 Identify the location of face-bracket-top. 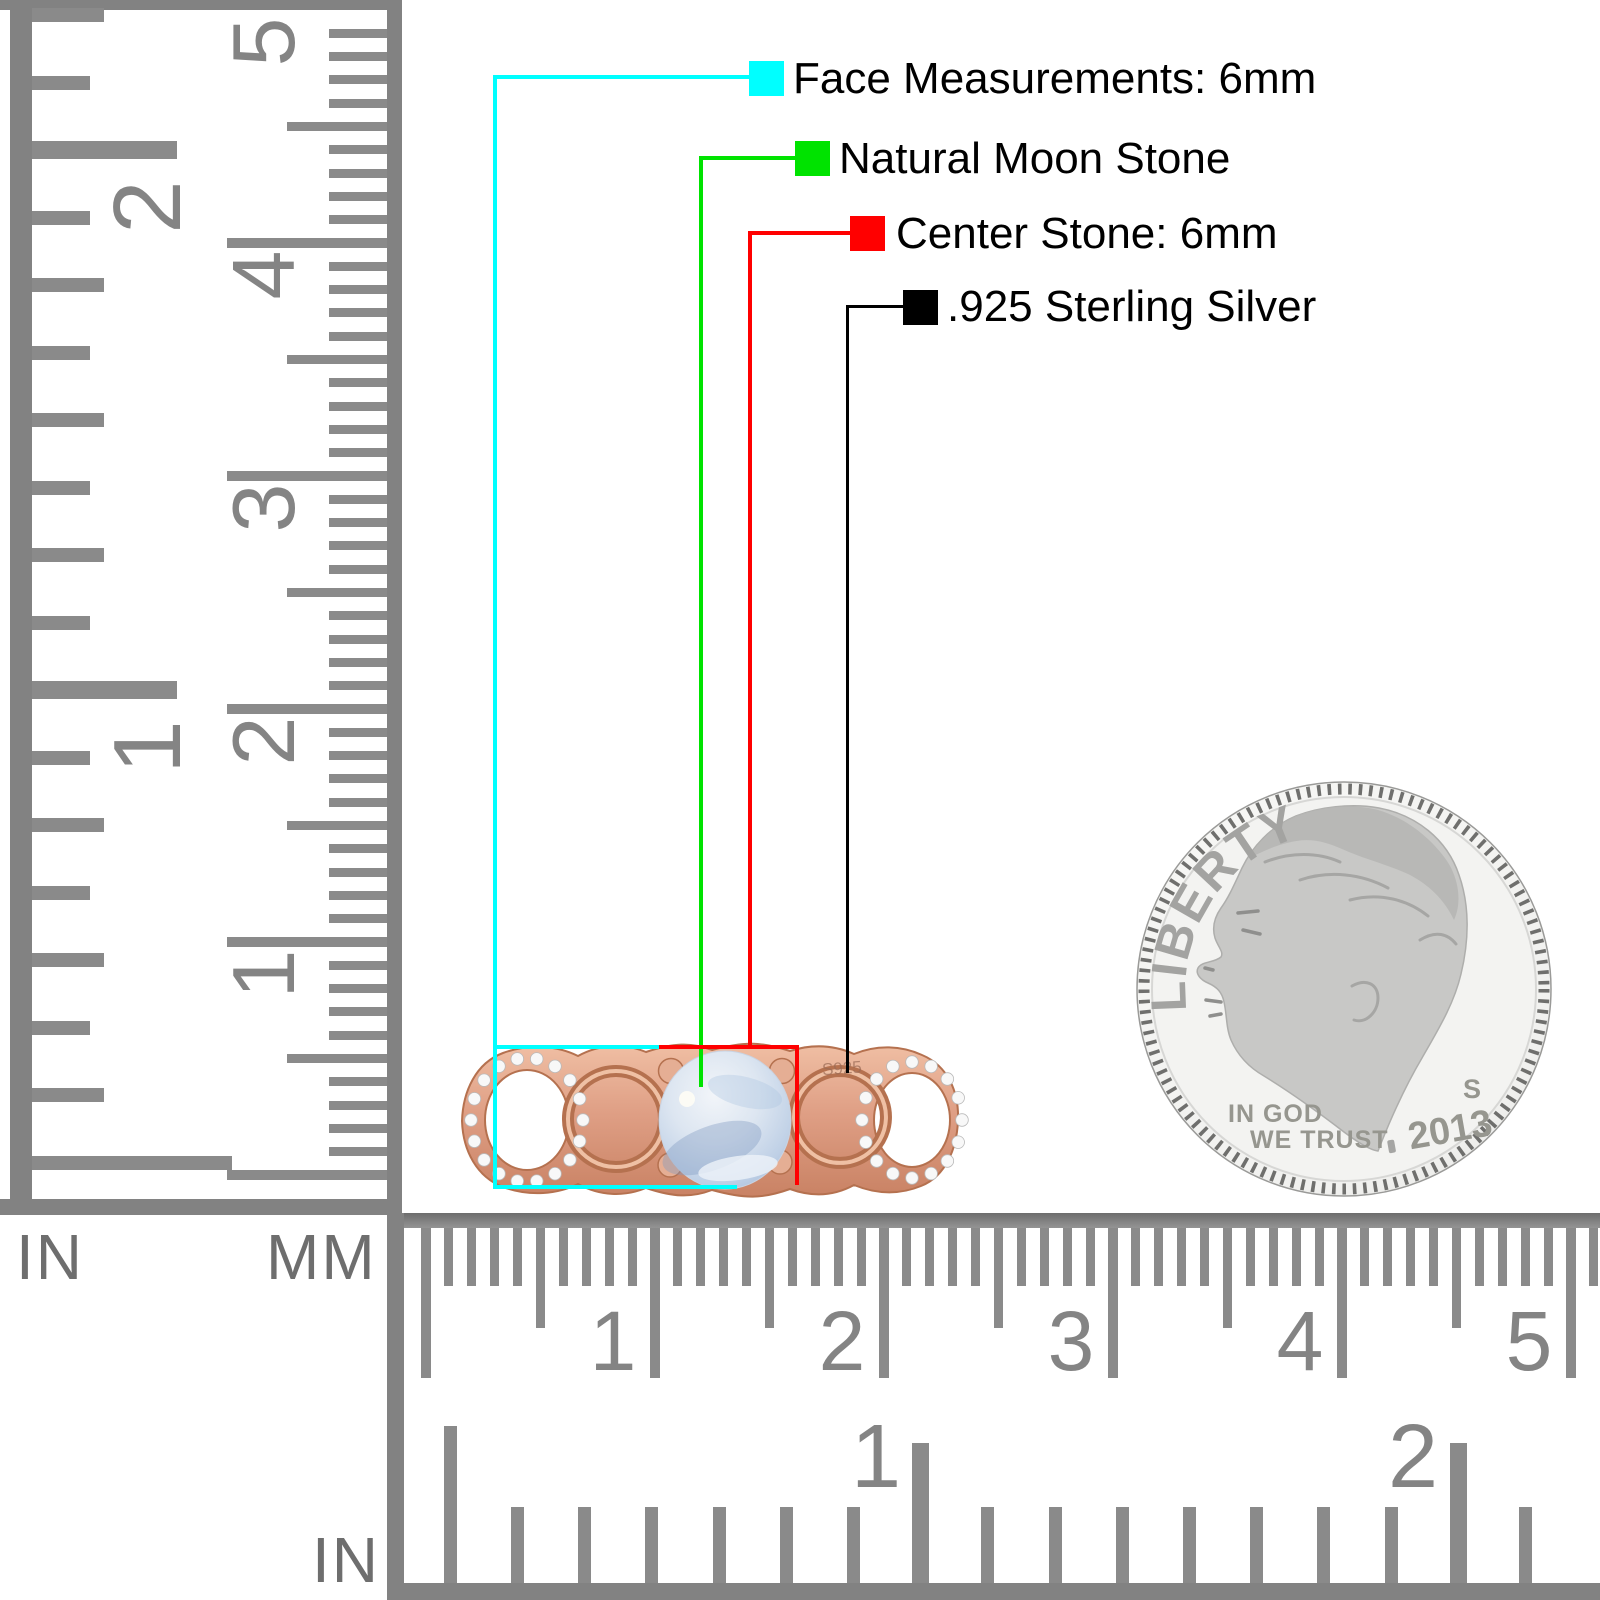
(577, 1047).